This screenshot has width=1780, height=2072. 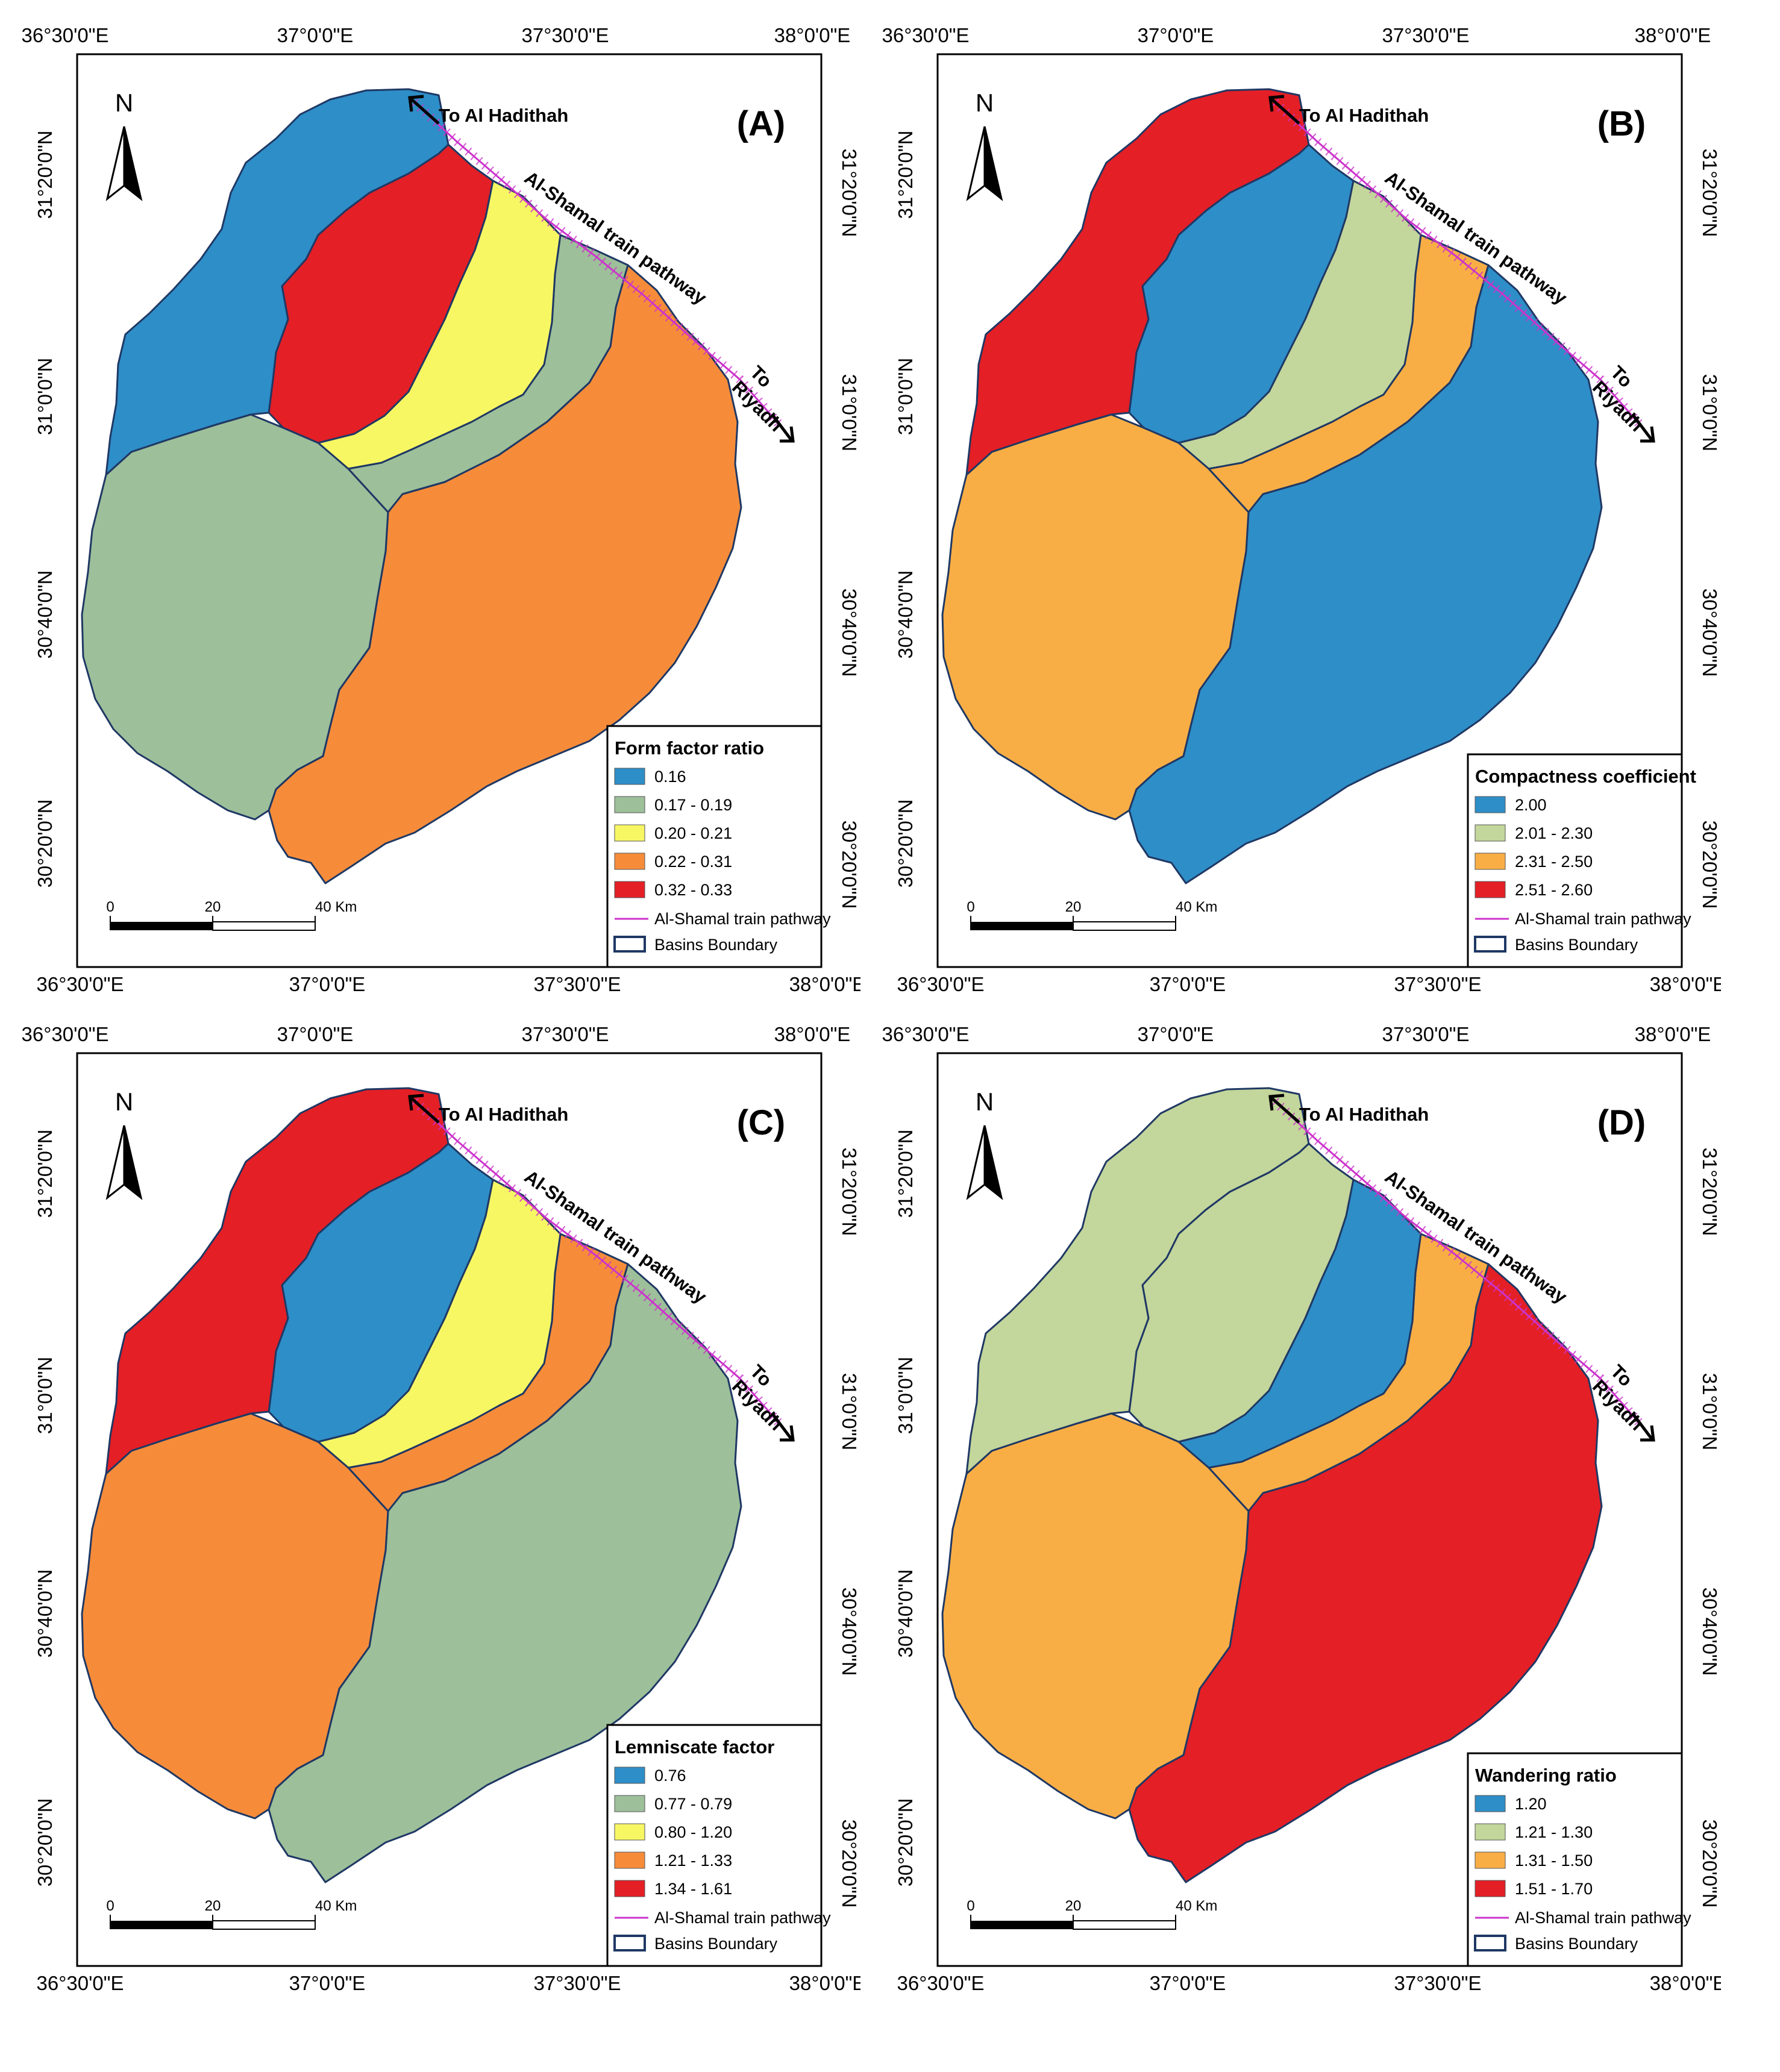 I want to click on legend-title: Wandering ratio, so click(x=1546, y=1775).